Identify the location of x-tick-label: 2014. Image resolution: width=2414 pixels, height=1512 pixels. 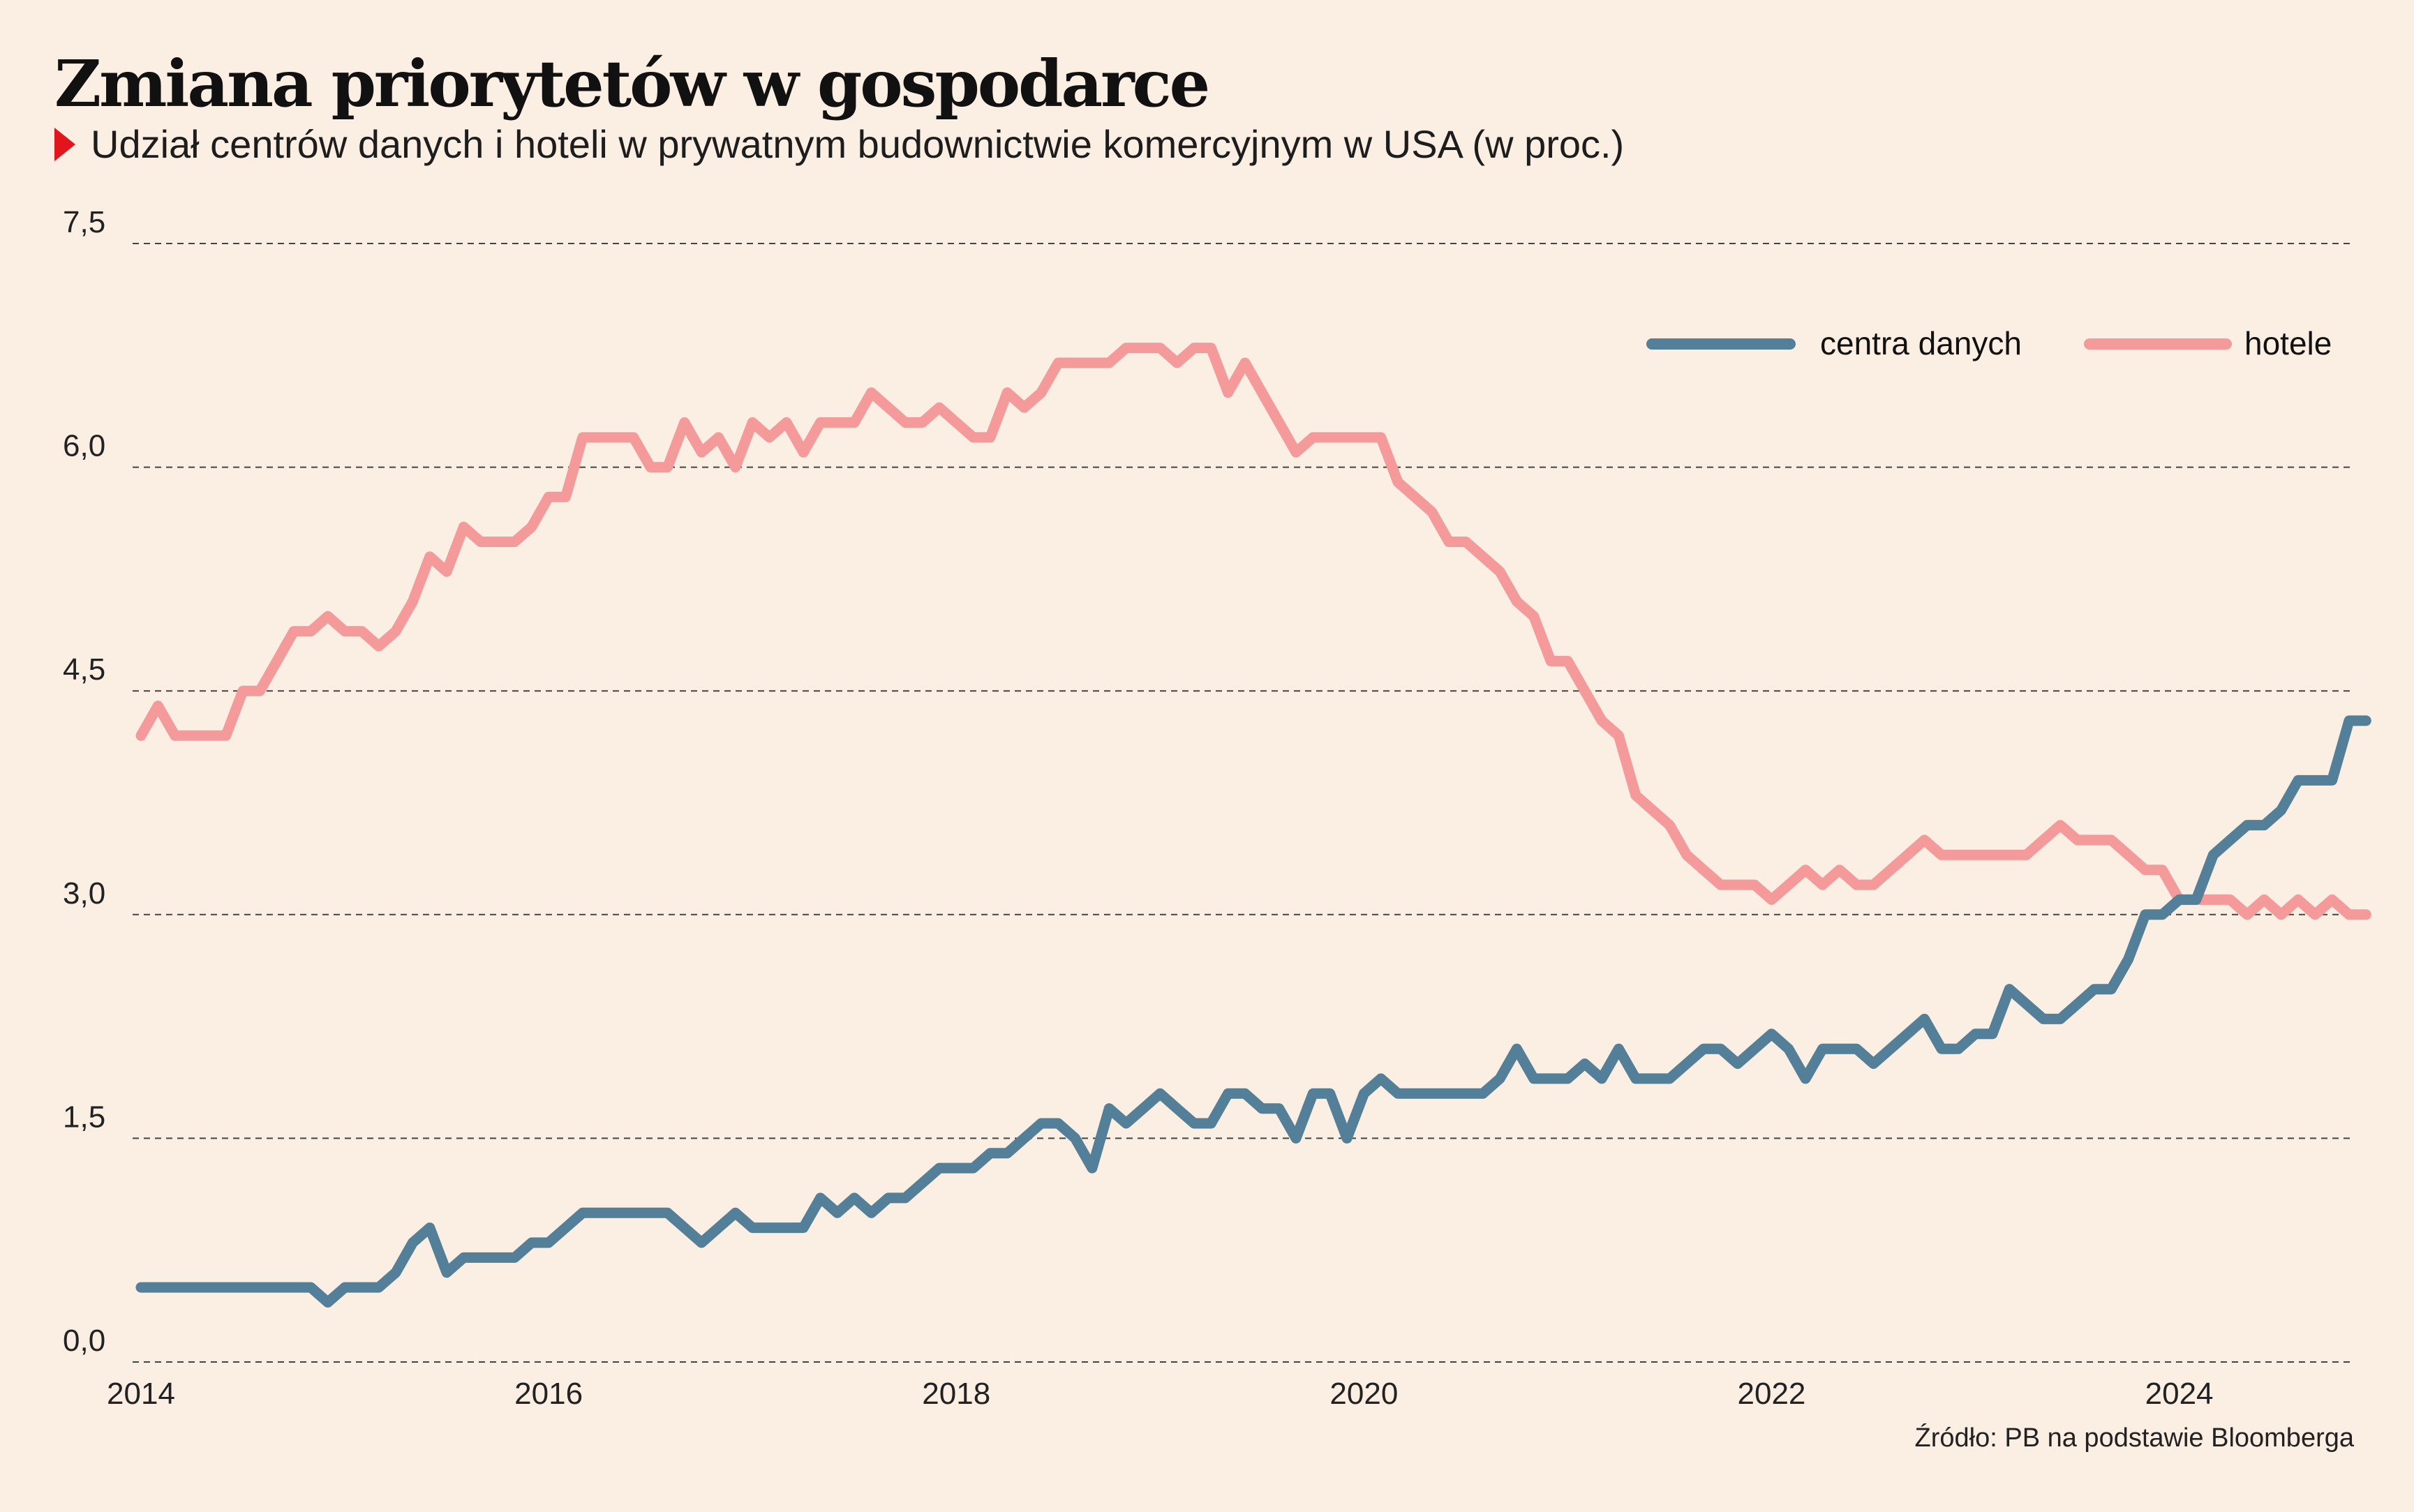
(141, 1394).